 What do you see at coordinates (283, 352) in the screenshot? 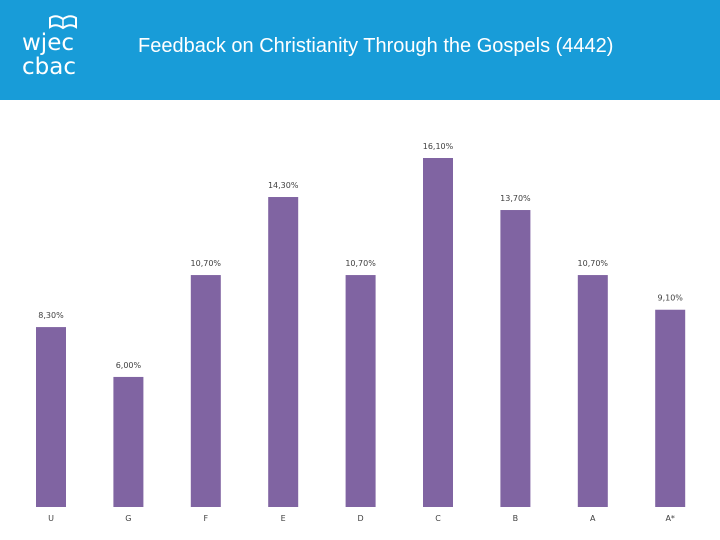
I see `bar-E` at bounding box center [283, 352].